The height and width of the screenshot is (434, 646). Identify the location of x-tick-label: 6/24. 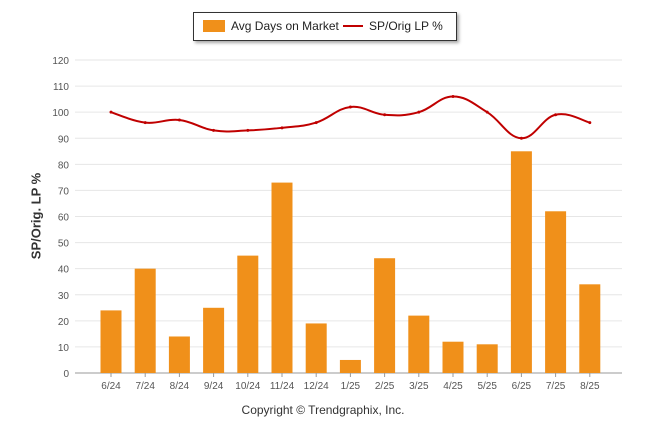
(111, 386).